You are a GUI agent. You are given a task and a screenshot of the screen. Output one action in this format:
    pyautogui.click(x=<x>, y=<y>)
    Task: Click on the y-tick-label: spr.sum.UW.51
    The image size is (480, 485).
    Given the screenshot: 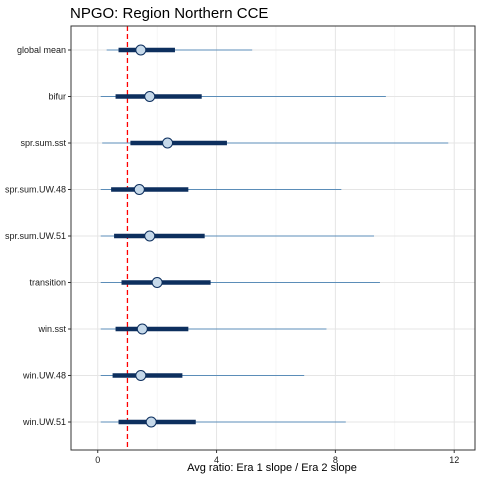 What is the action you would take?
    pyautogui.click(x=35, y=236)
    